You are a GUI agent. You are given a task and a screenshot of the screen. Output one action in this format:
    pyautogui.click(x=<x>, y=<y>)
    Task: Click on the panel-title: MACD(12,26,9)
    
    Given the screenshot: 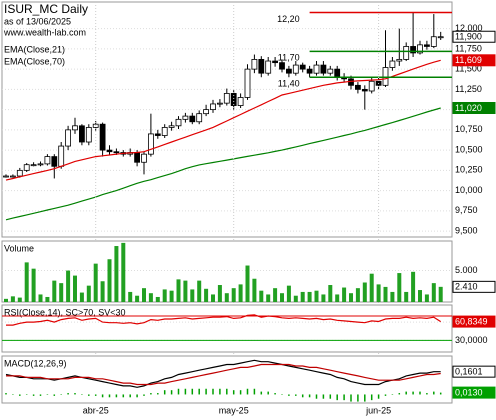 What is the action you would take?
    pyautogui.click(x=35, y=363)
    